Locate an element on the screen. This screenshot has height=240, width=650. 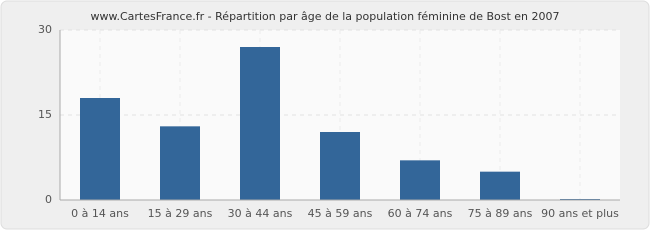
x-tick-label: 90 ans et plus is located at coordinates (580, 213).